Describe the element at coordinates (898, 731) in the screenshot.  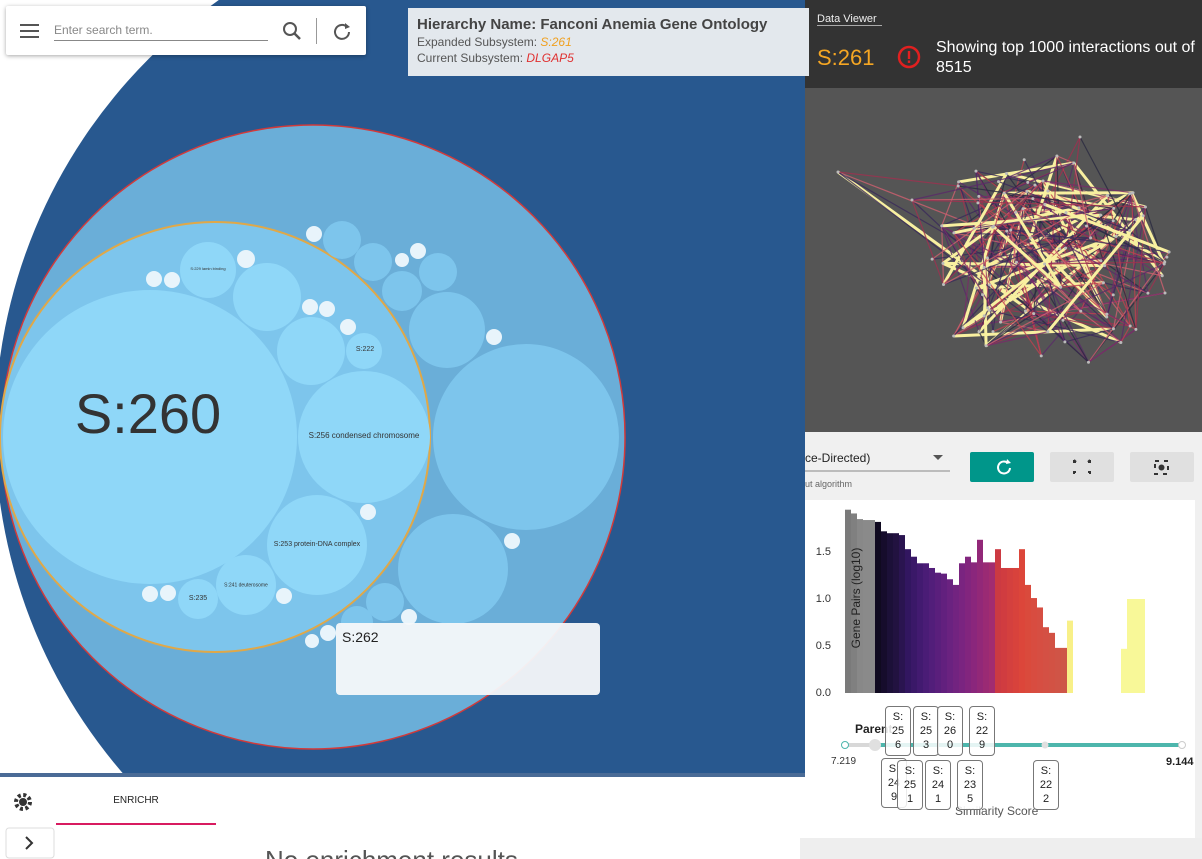
I see `marker: S:256` at that location.